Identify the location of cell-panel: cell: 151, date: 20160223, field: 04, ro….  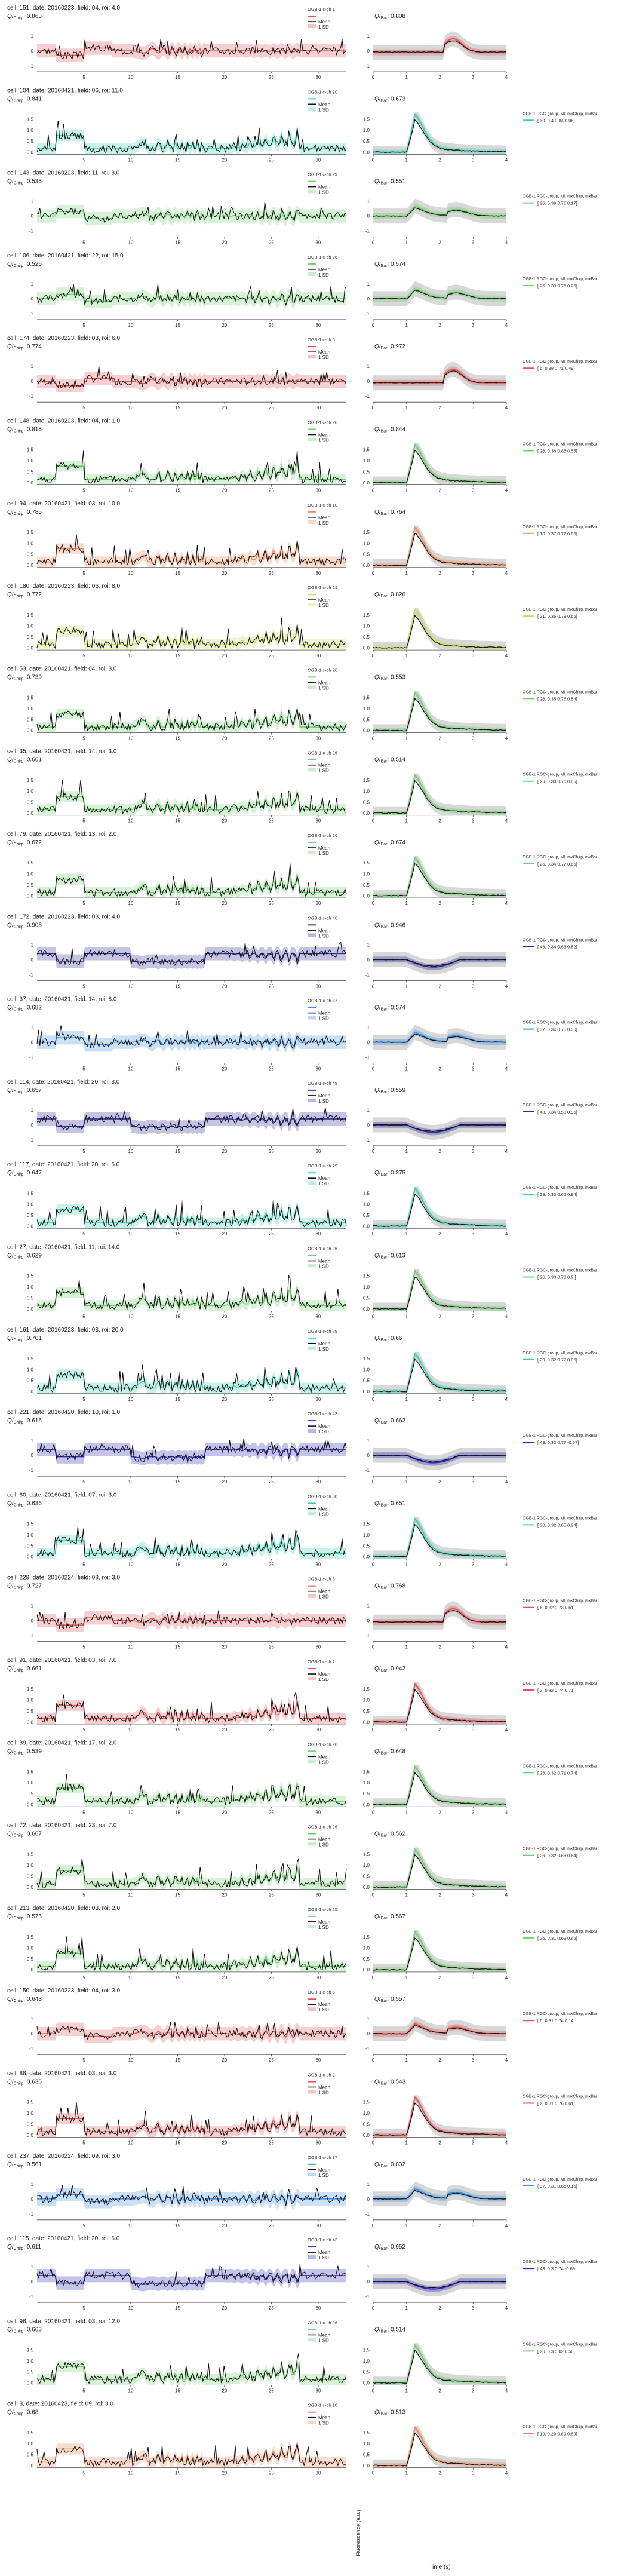
(257, 42).